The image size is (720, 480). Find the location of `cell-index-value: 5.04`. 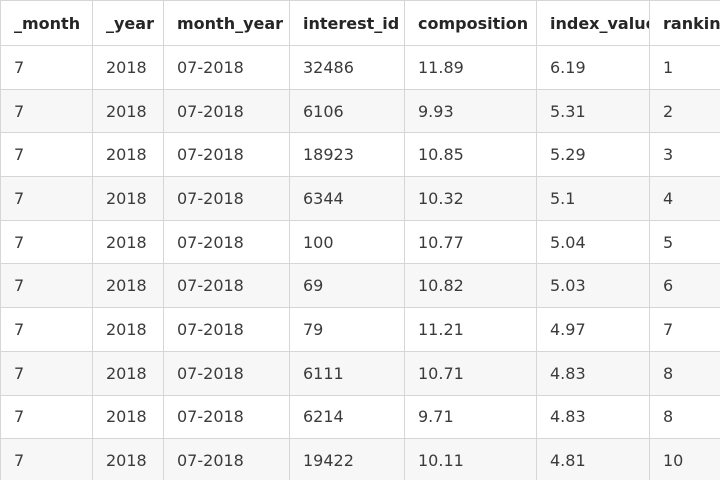

cell-index-value: 5.04 is located at coordinates (593, 242).